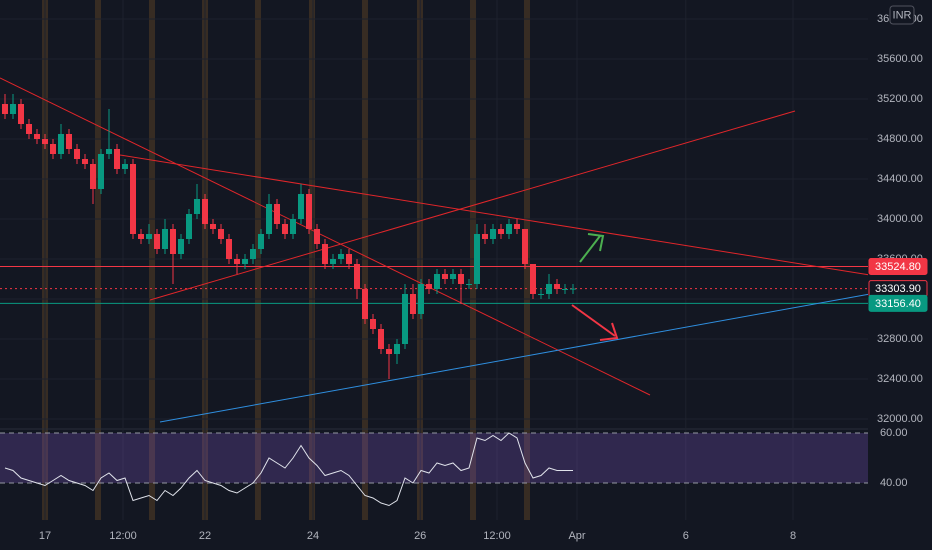  What do you see at coordinates (900, 179) in the screenshot?
I see `y-tick-label: 34400.00` at bounding box center [900, 179].